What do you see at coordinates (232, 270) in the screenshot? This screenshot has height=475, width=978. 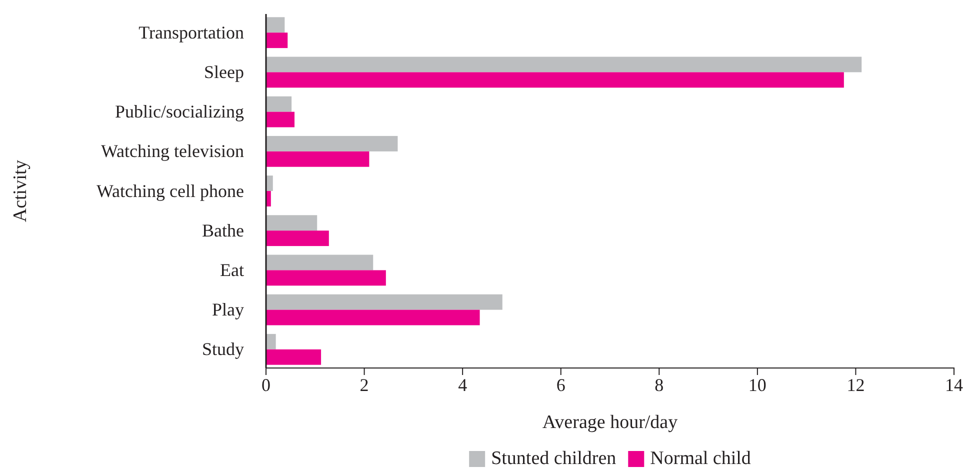 I see `y-tick-label: Eat` at bounding box center [232, 270].